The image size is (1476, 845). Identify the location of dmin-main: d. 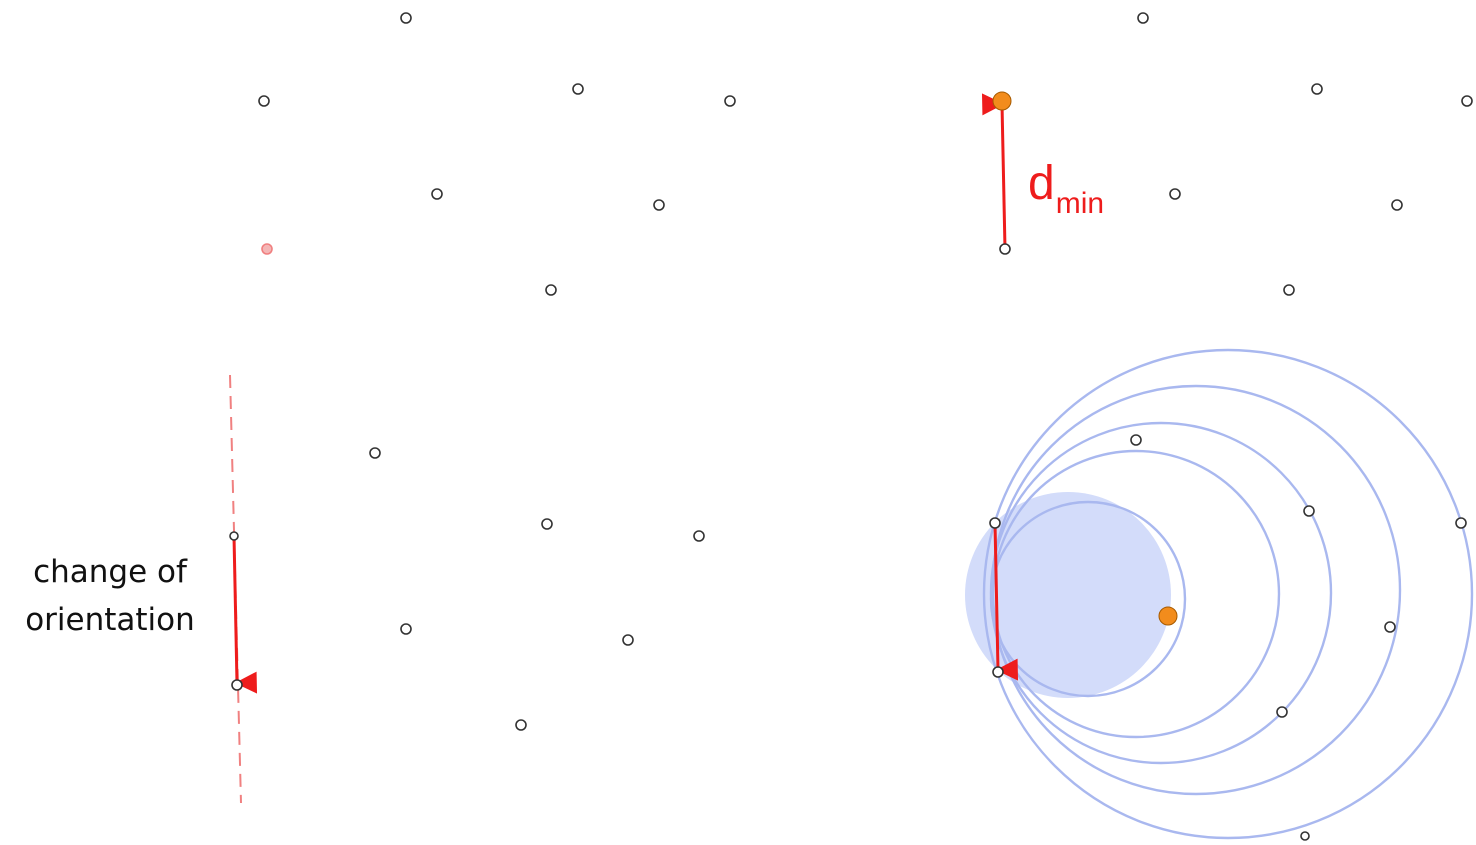
(1041, 183).